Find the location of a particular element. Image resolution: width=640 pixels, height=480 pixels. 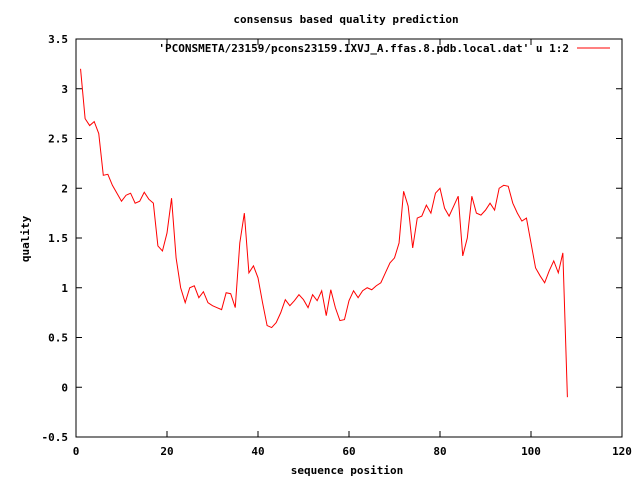

y-tick-label: 3.5 is located at coordinates (58, 39).